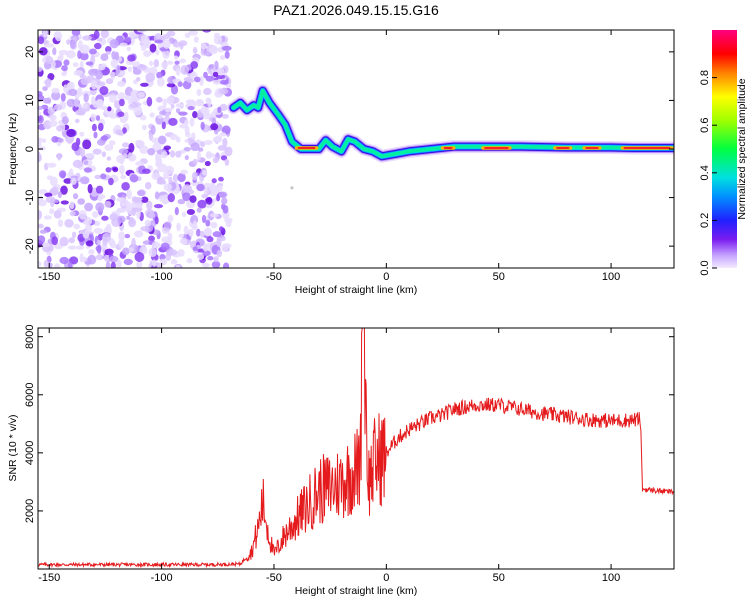 The width and height of the screenshot is (750, 600). Describe the element at coordinates (49, 277) in the screenshot. I see `spectrogram-x-tick-label: -150` at that location.